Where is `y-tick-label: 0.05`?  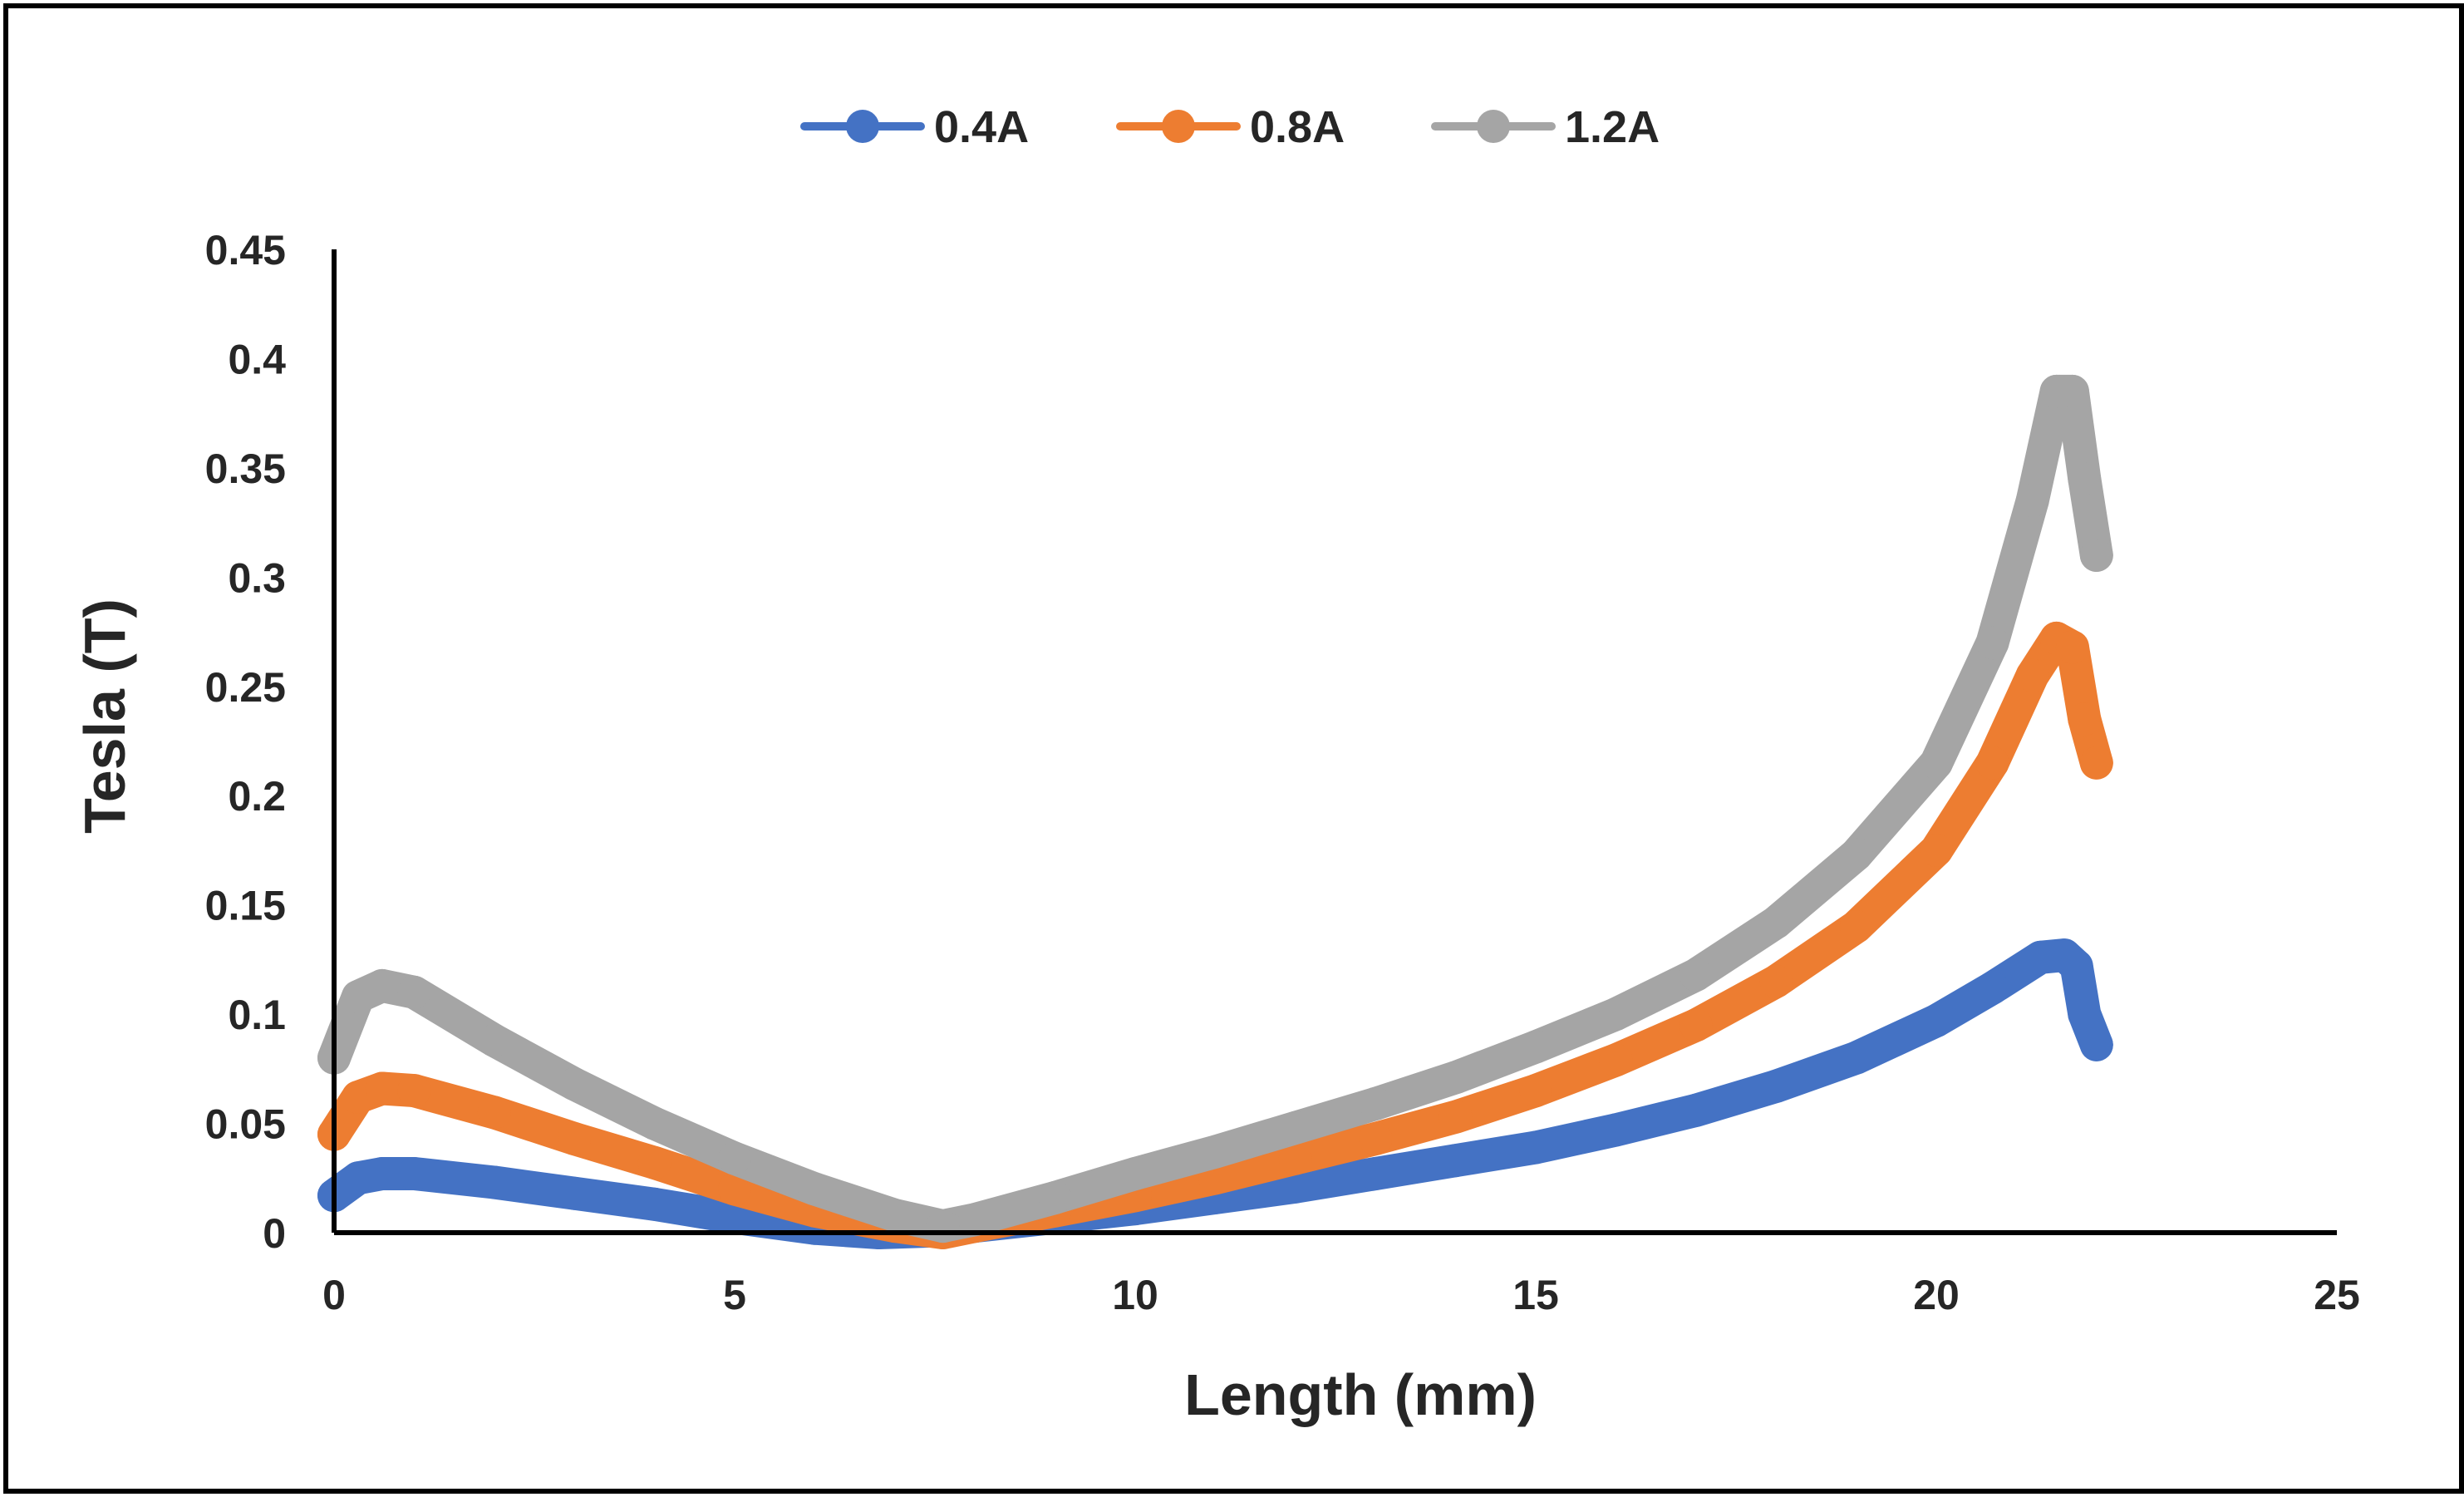
y-tick-label: 0.05 is located at coordinates (245, 1124).